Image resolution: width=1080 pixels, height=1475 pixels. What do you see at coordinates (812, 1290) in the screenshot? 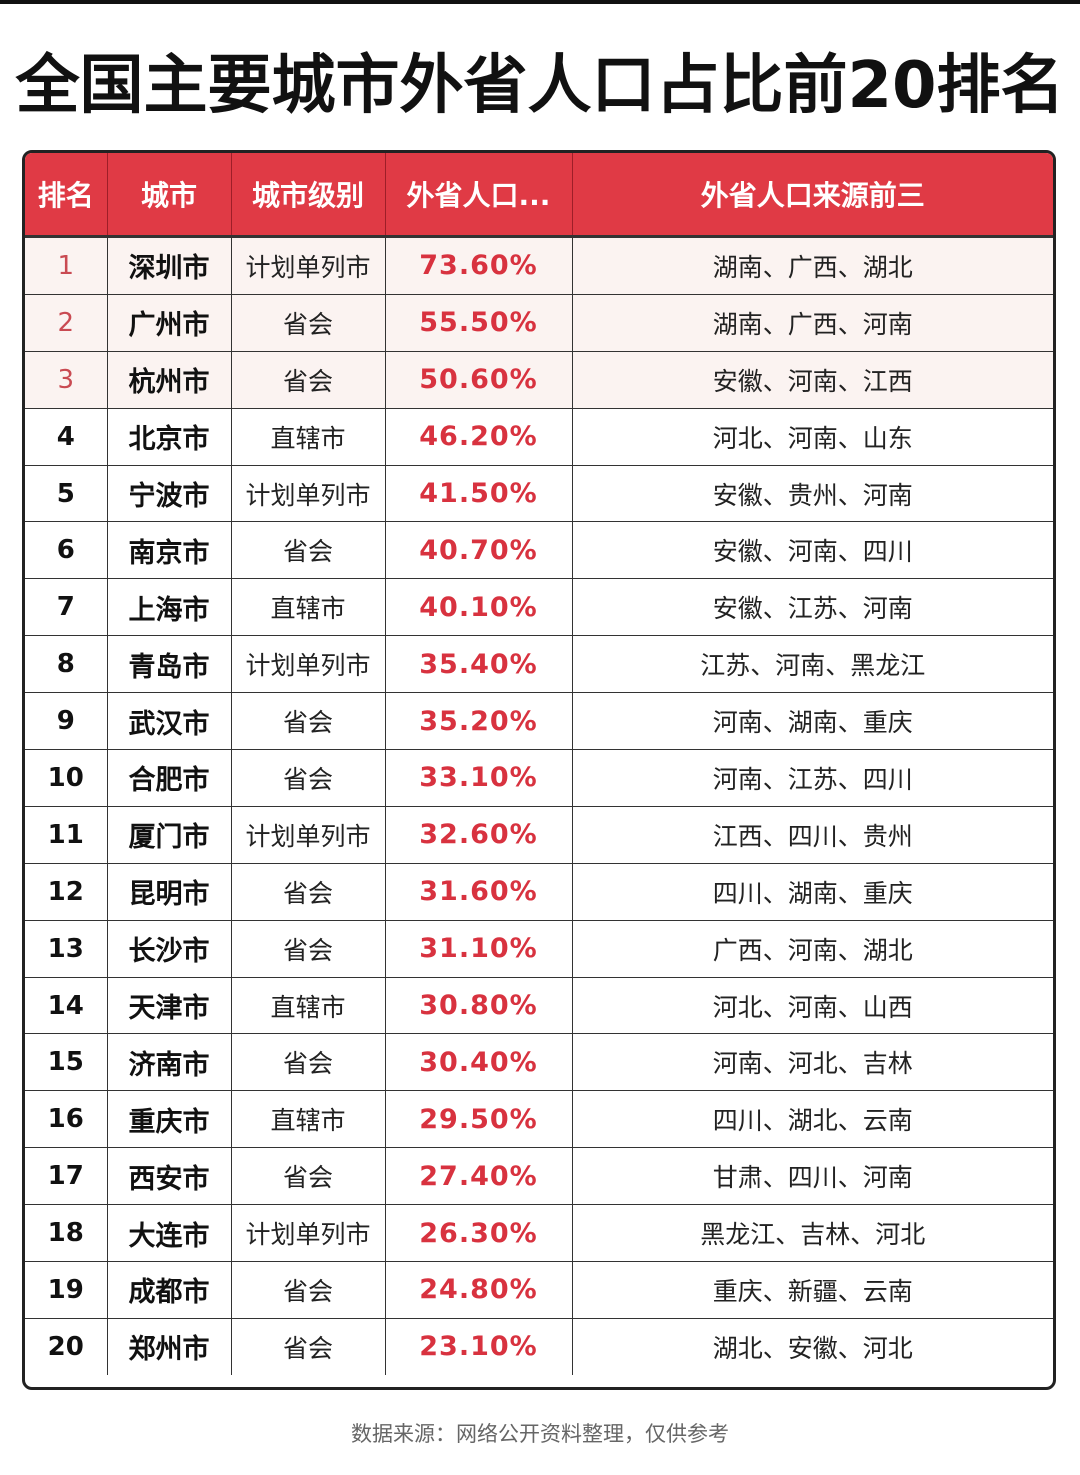
I see `sources-cell: 重庆、新疆、云南` at bounding box center [812, 1290].